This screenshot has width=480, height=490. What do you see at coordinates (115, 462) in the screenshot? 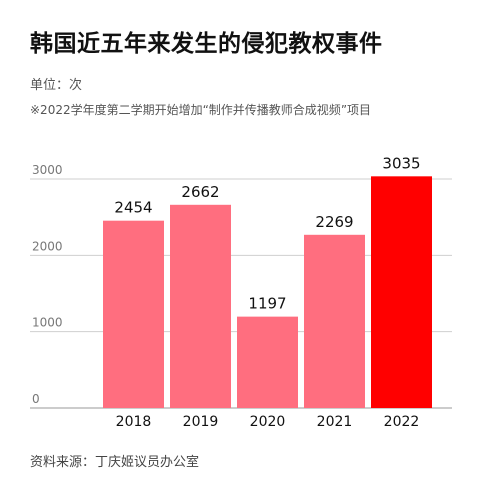
I see `source-credit: 资料来源：丁庆姬议员办公室` at bounding box center [115, 462].